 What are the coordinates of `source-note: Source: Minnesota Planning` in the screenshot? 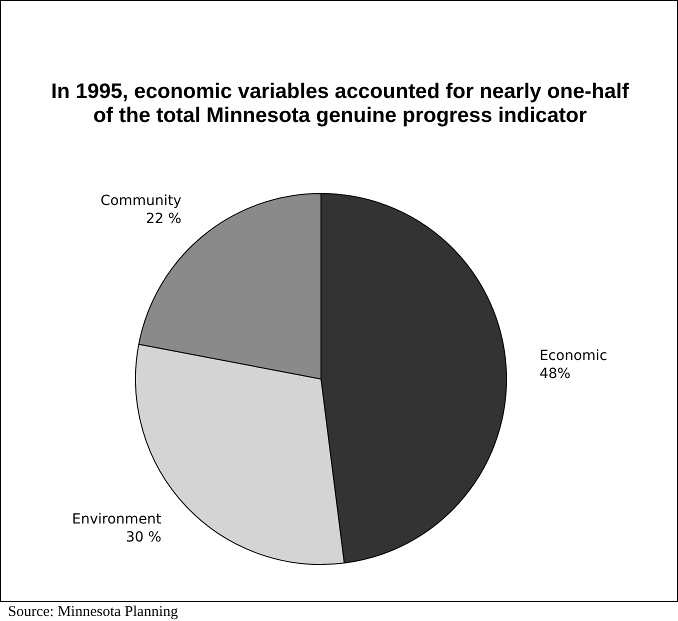 It's located at (93, 612).